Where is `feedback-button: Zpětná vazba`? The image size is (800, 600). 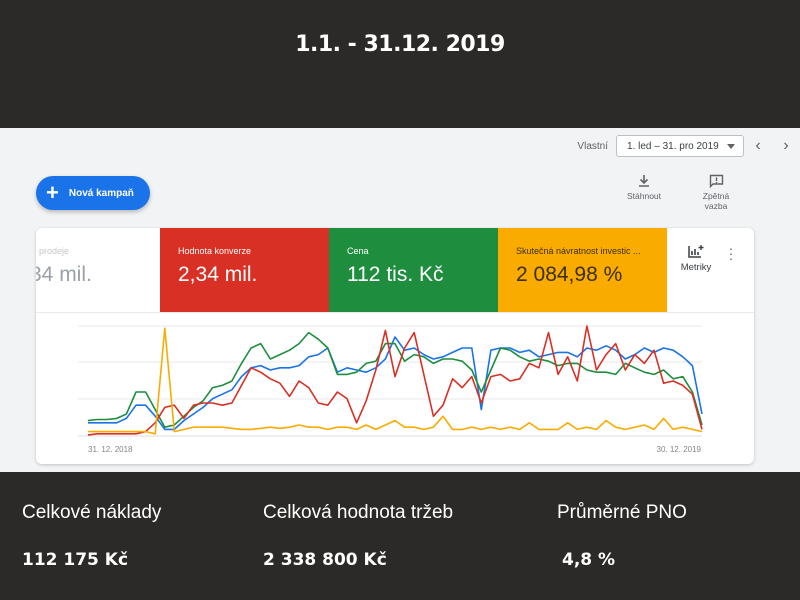 feedback-button: Zpětná vazba is located at coordinates (716, 192).